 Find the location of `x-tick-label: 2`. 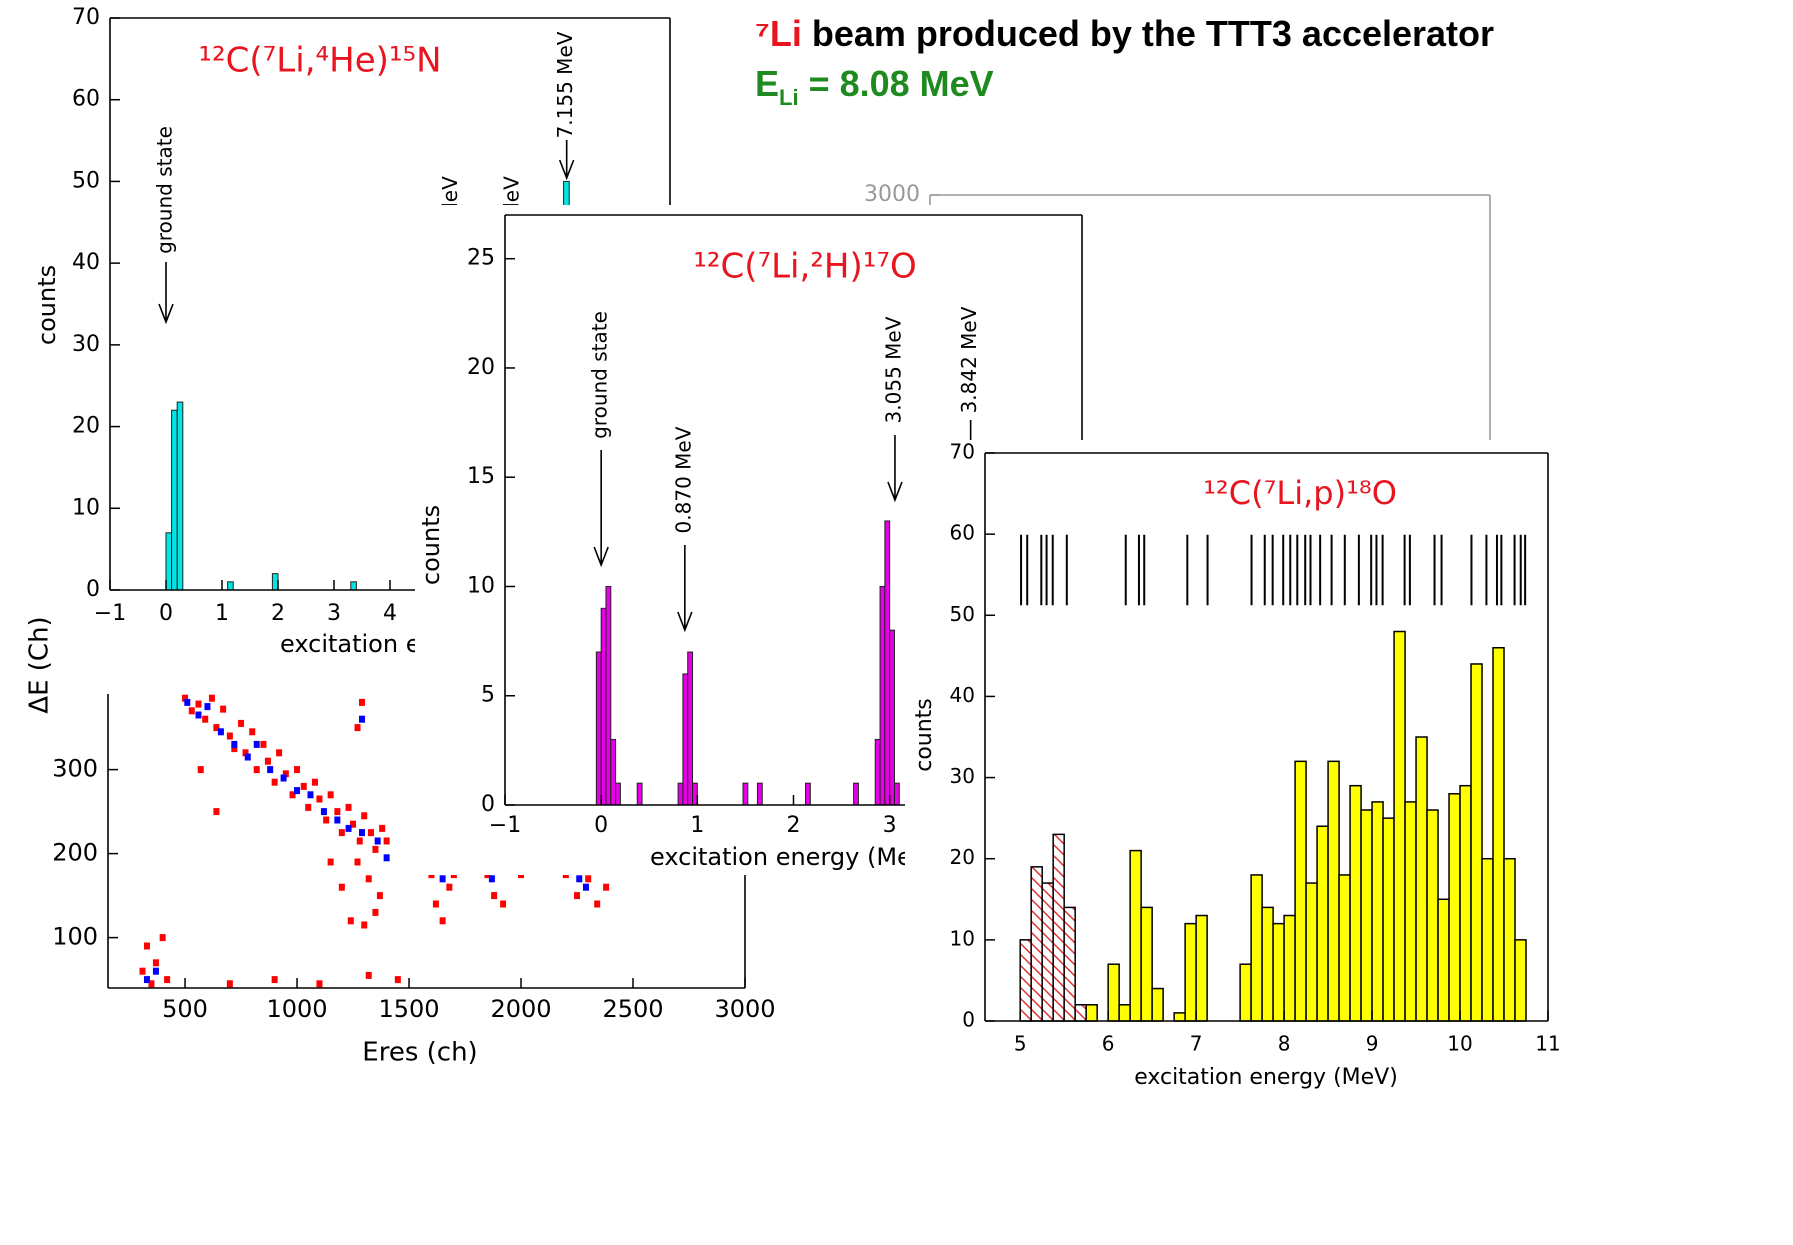

x-tick-label: 2 is located at coordinates (278, 613).